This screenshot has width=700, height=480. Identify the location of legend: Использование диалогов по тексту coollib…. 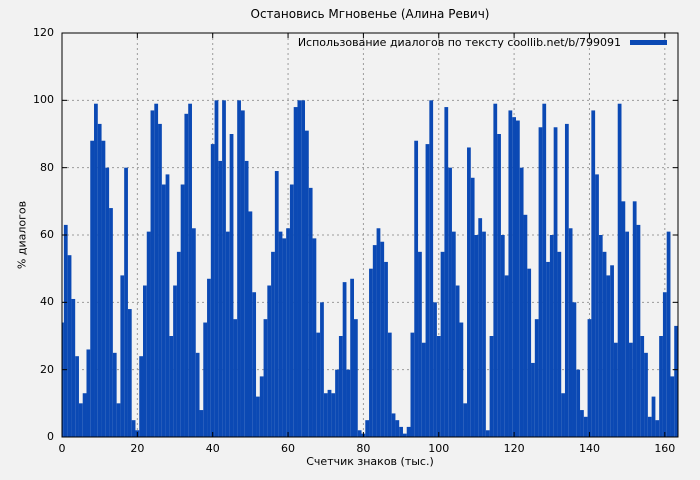
(482, 42).